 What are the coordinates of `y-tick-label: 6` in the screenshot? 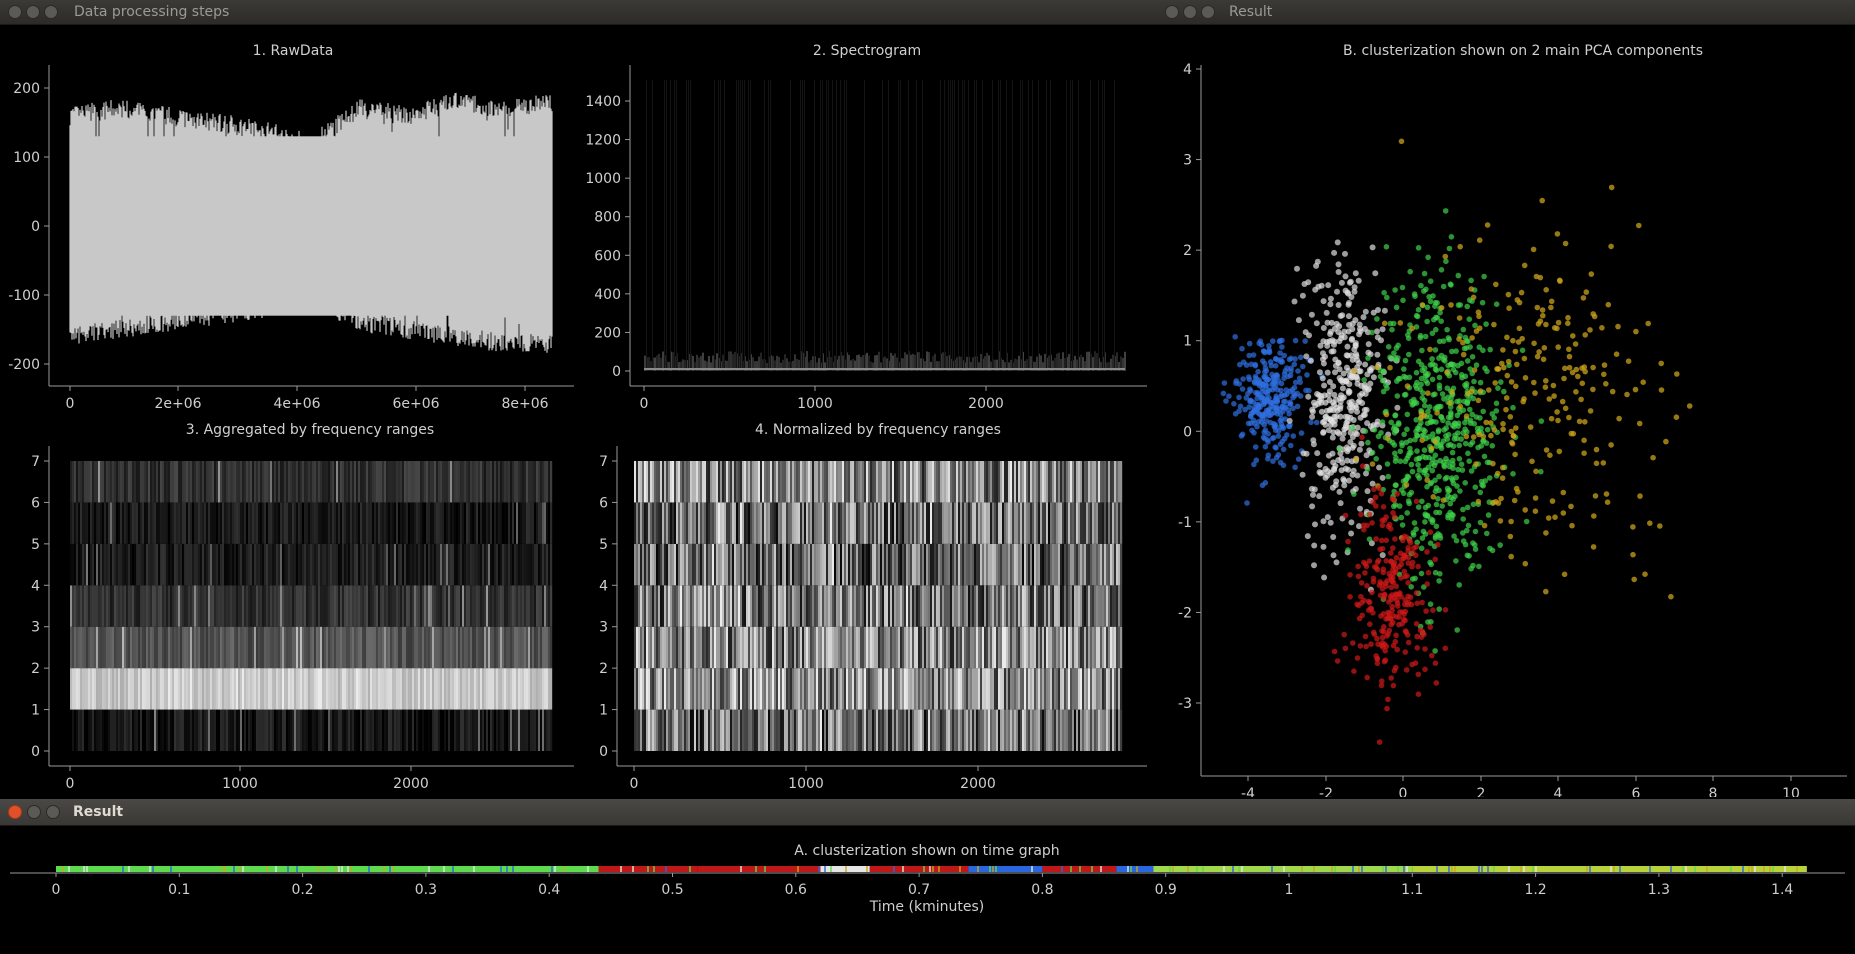 It's located at (35, 503).